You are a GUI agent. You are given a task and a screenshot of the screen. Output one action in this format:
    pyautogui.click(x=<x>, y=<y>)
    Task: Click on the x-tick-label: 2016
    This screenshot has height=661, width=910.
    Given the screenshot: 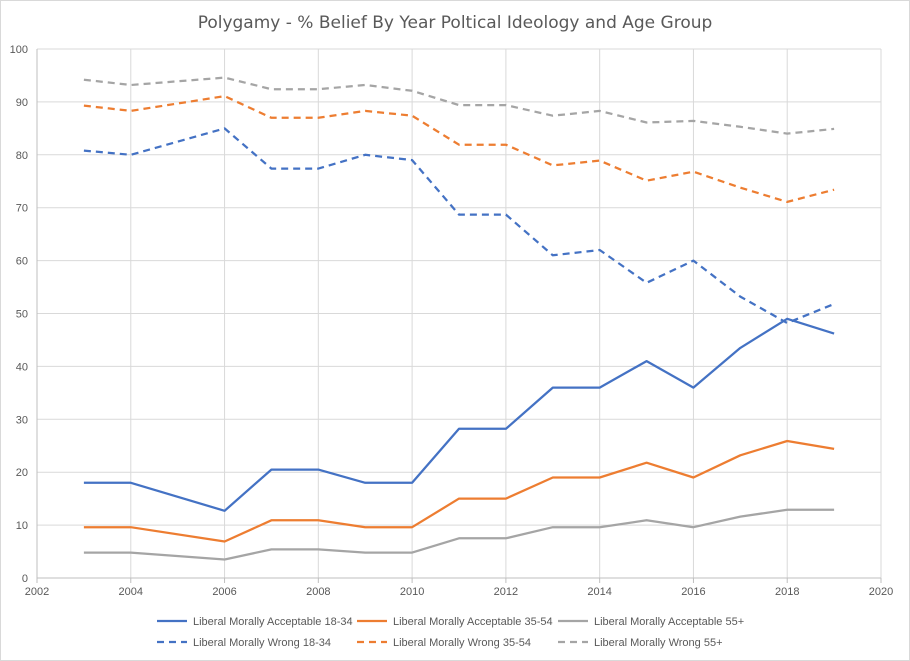 What is the action you would take?
    pyautogui.click(x=693, y=592)
    